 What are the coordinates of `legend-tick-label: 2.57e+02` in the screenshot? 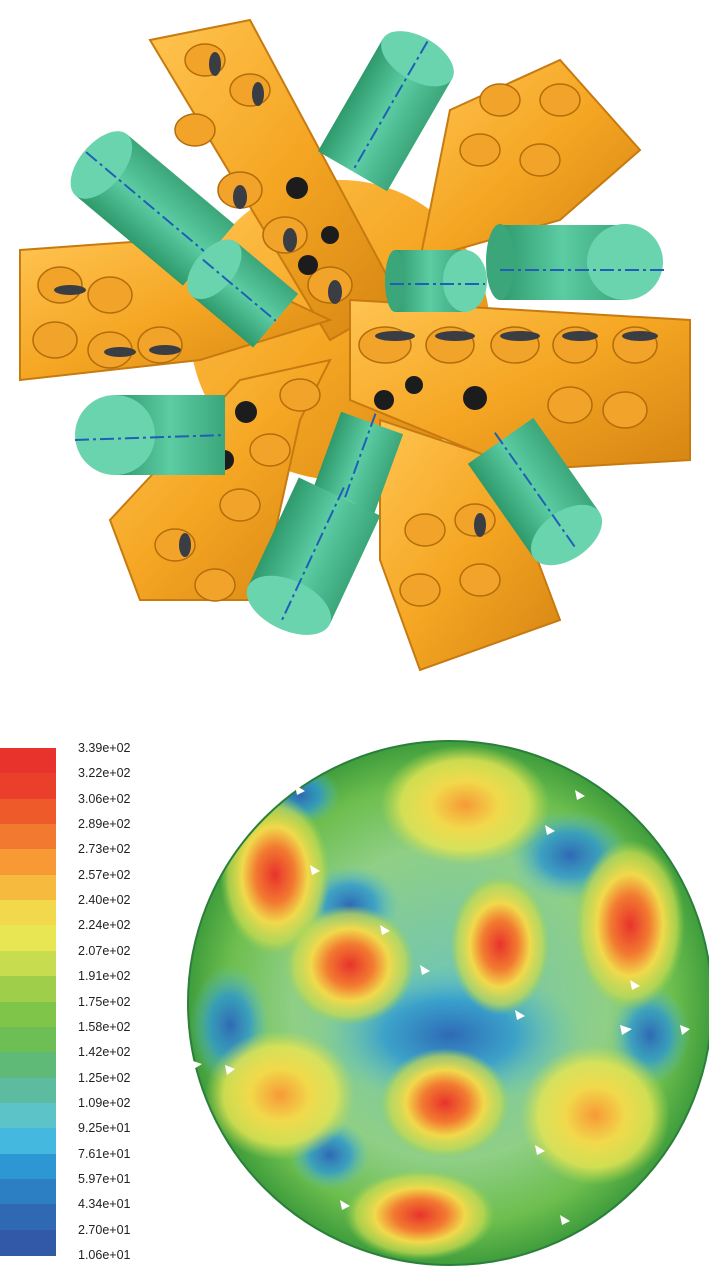 It's located at (104, 874).